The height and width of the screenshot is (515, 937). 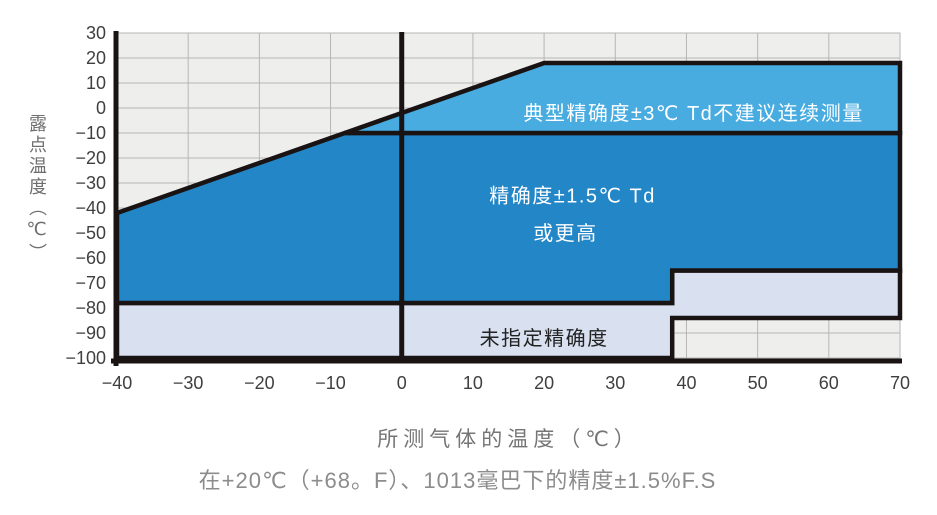 What do you see at coordinates (615, 383) in the screenshot?
I see `x-tick-label-30: 30` at bounding box center [615, 383].